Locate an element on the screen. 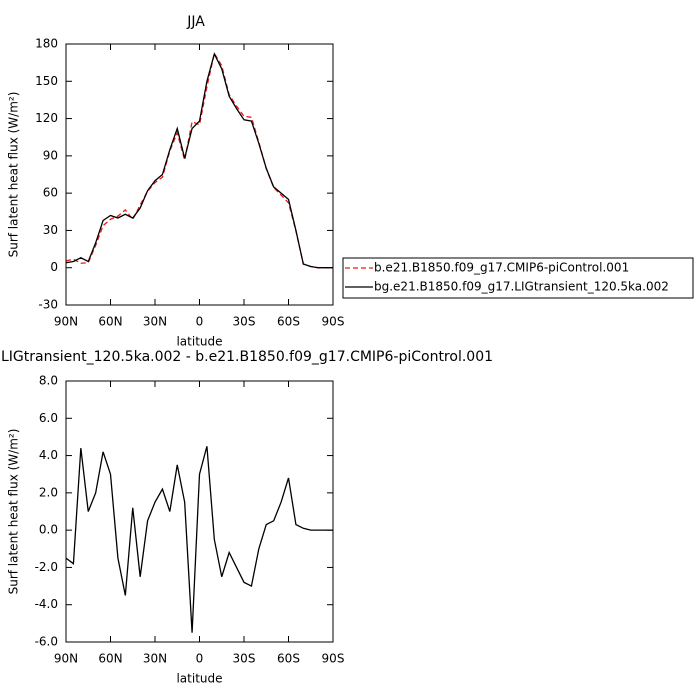 The height and width of the screenshot is (700, 700). y-tick-label: 4.0 is located at coordinates (48, 455).